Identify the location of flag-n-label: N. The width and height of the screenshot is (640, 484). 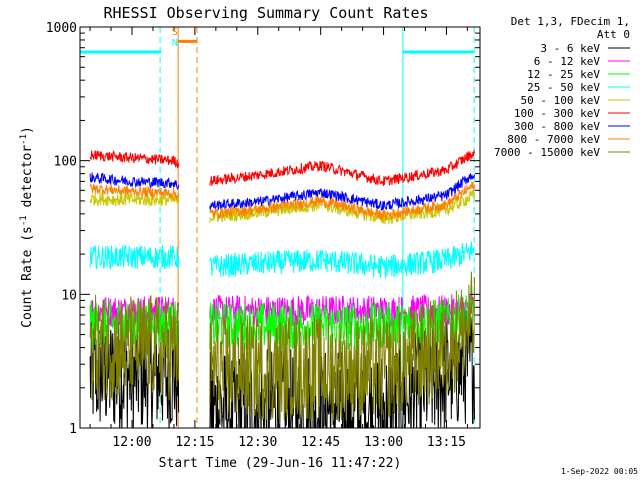
(175, 43).